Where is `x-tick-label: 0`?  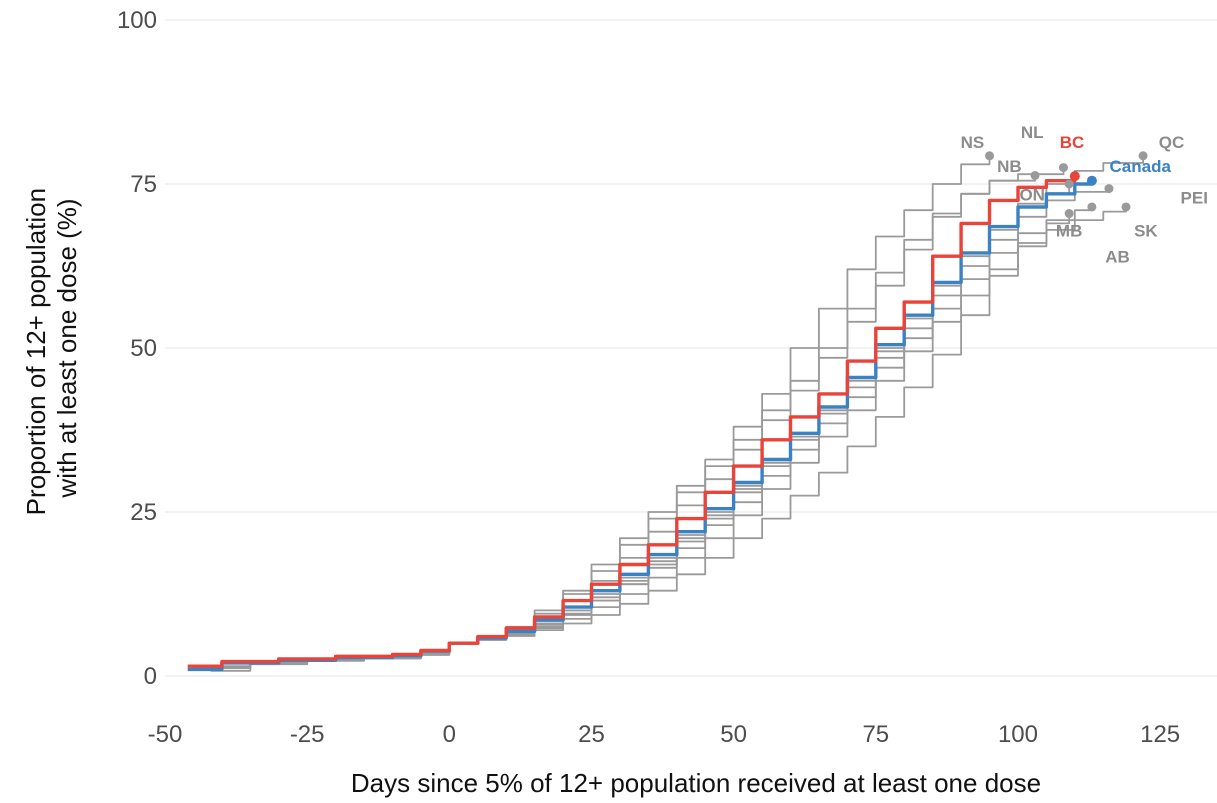
x-tick-label: 0 is located at coordinates (449, 734).